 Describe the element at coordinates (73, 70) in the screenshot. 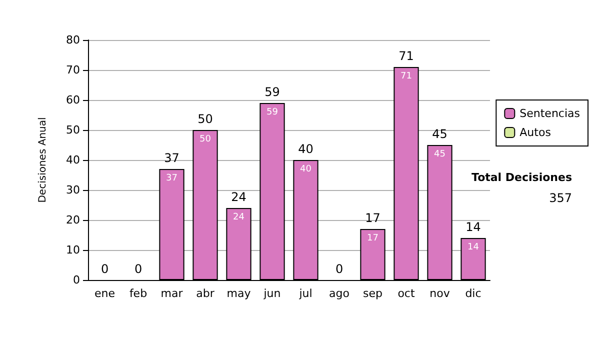

I see `y-tick-label: 70` at that location.